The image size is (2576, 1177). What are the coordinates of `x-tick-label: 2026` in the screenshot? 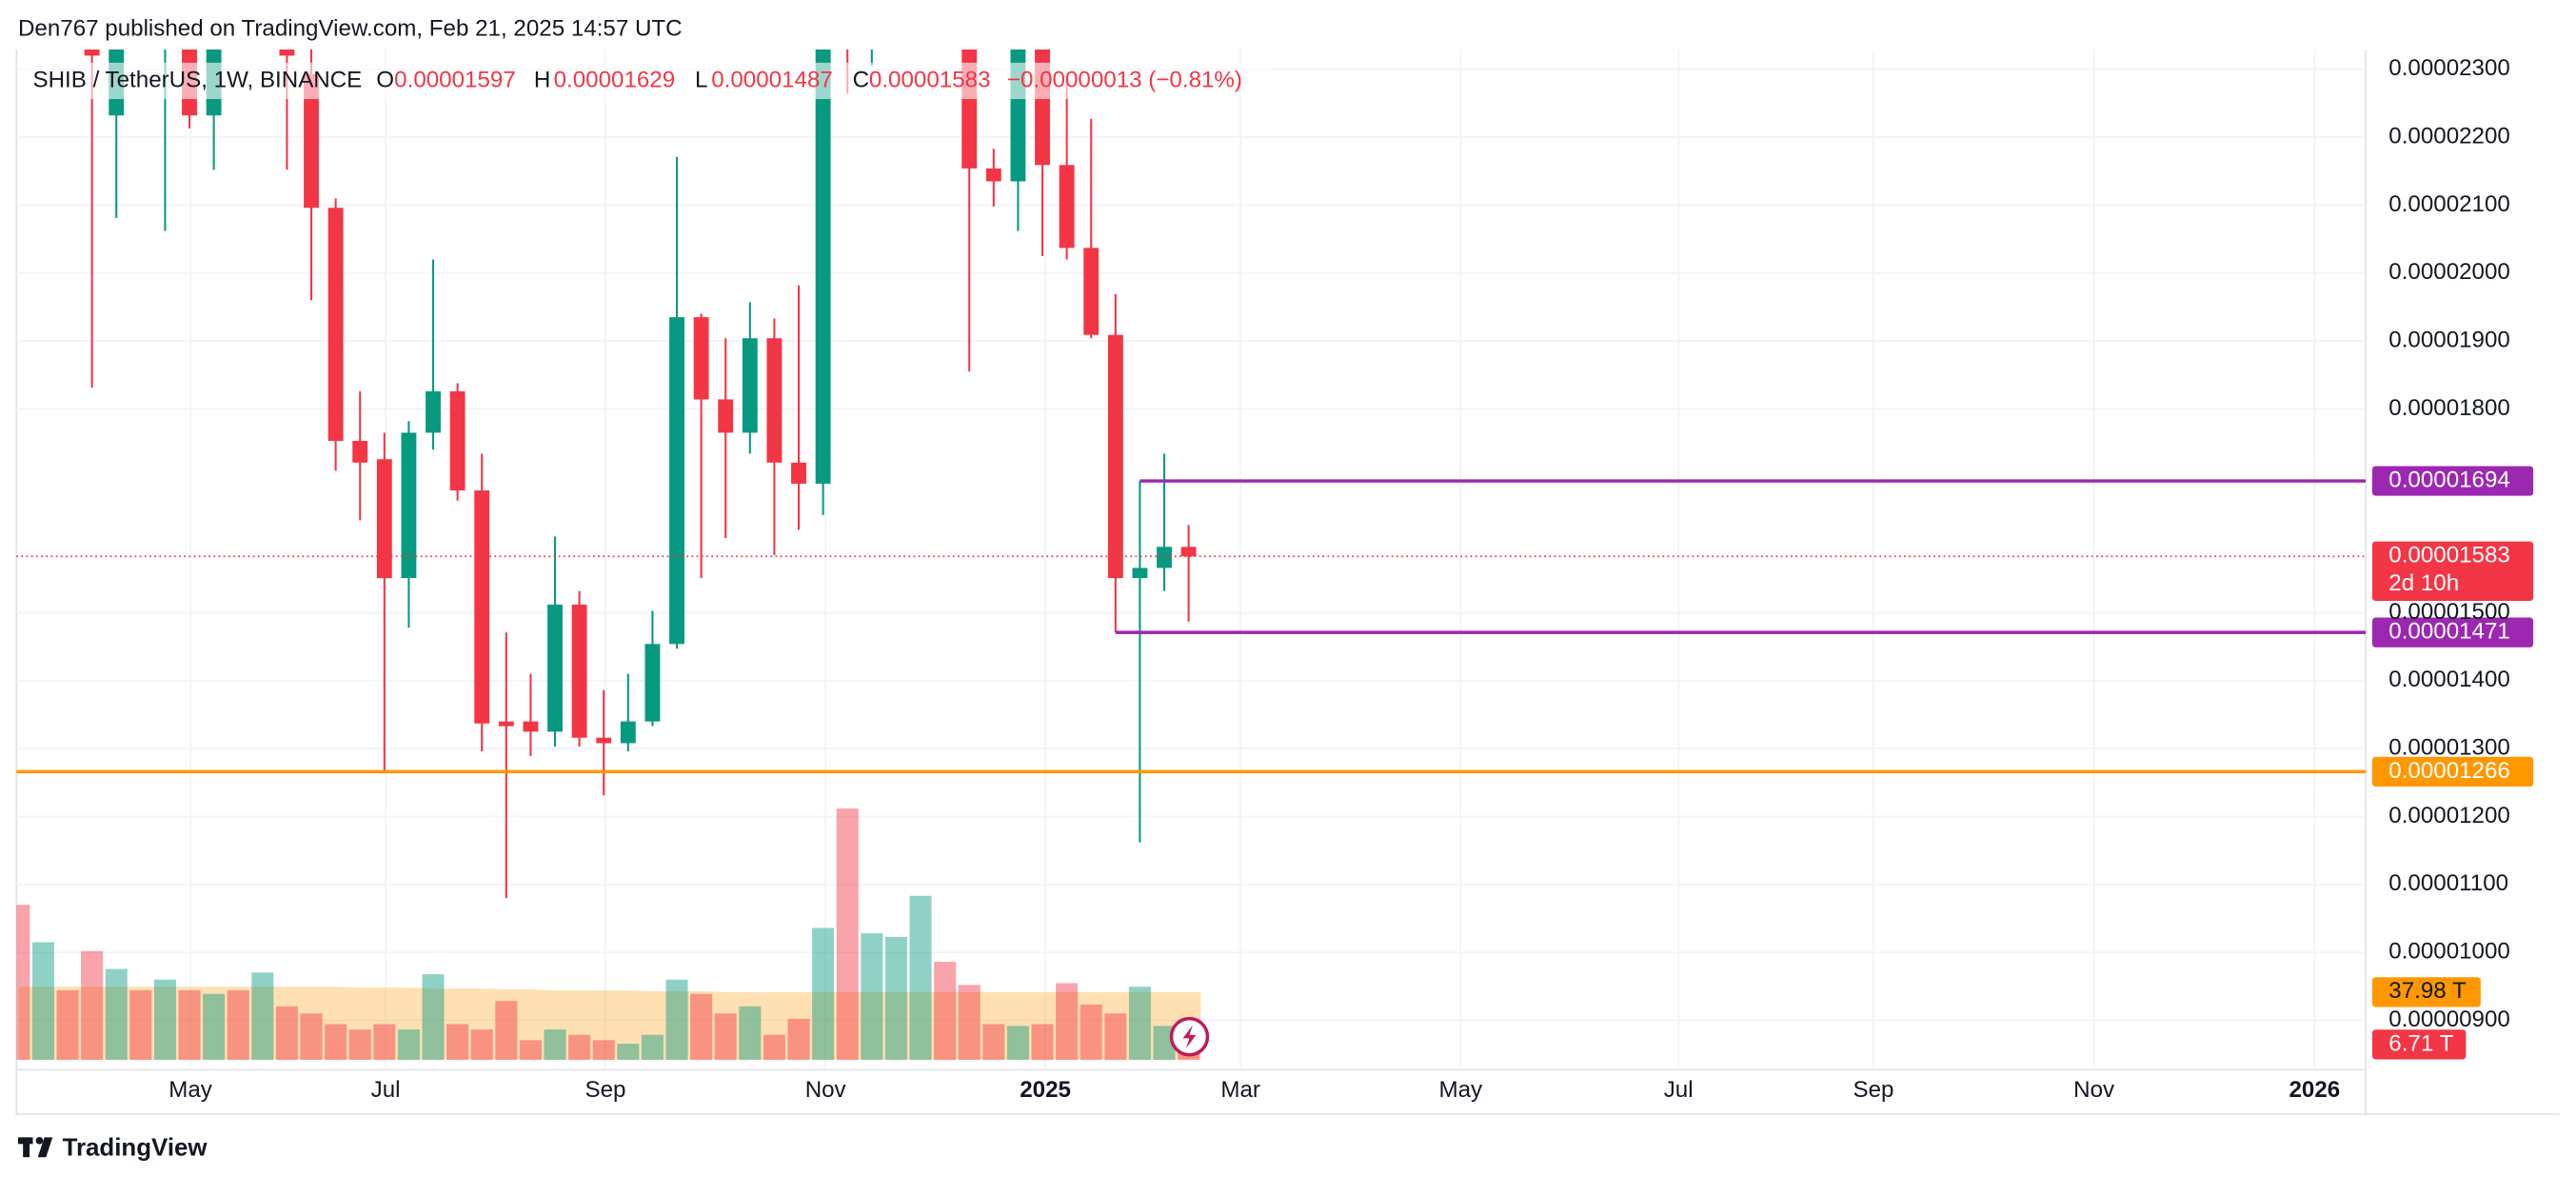 It's located at (2314, 1090).